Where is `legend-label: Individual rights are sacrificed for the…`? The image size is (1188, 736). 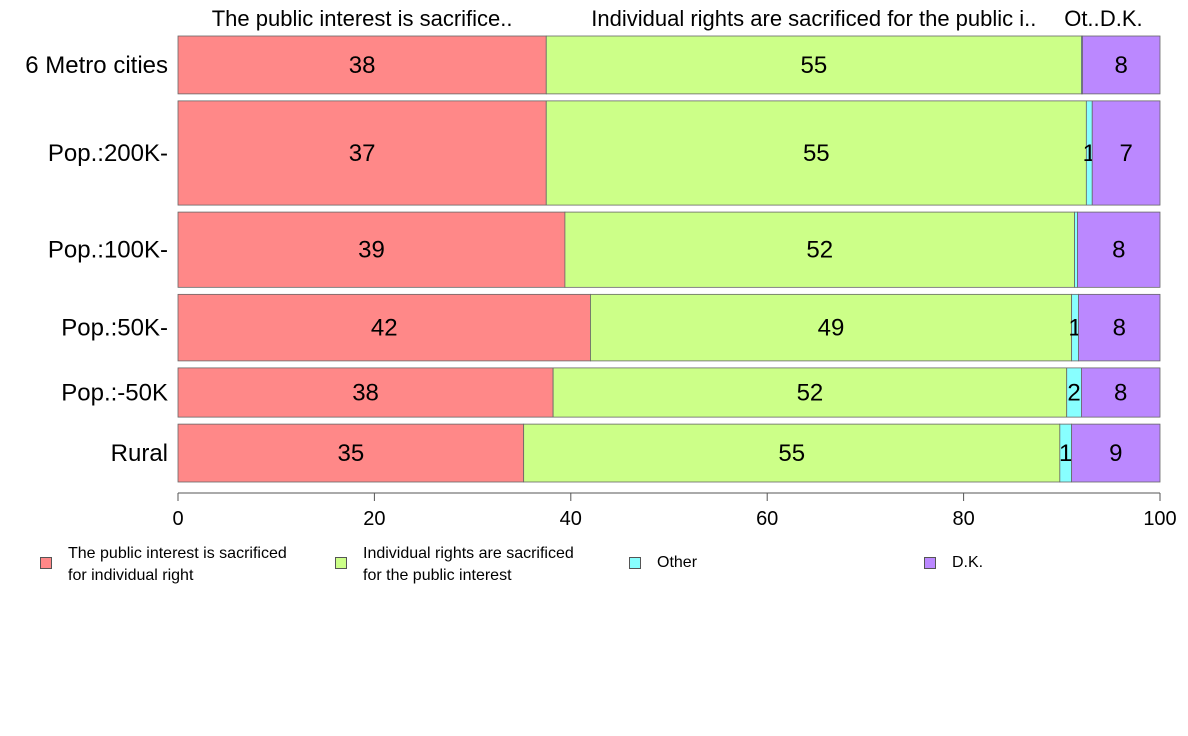
legend-label: Individual rights are sacrificed for the… is located at coordinates (468, 564).